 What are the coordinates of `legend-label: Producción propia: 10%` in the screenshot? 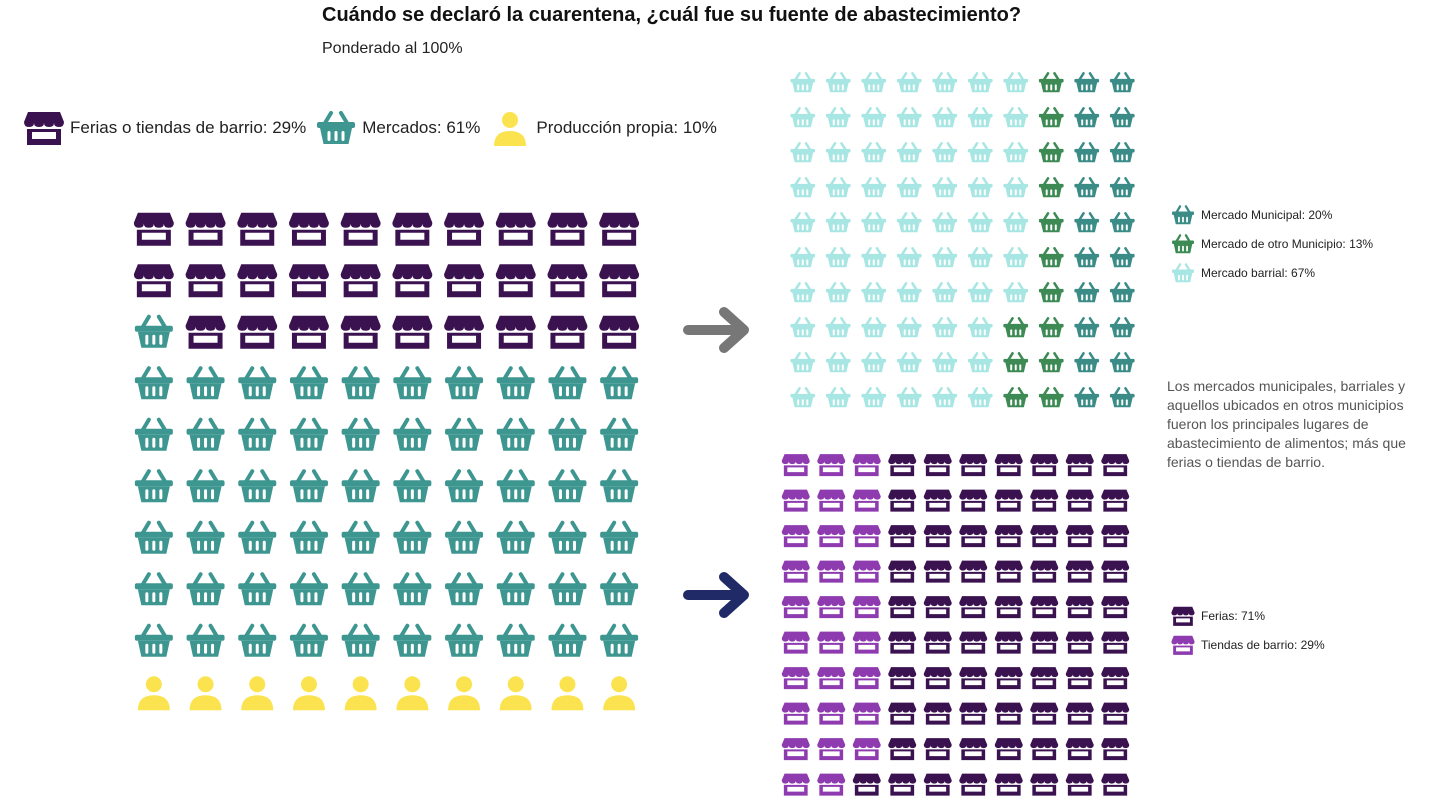 It's located at (626, 127).